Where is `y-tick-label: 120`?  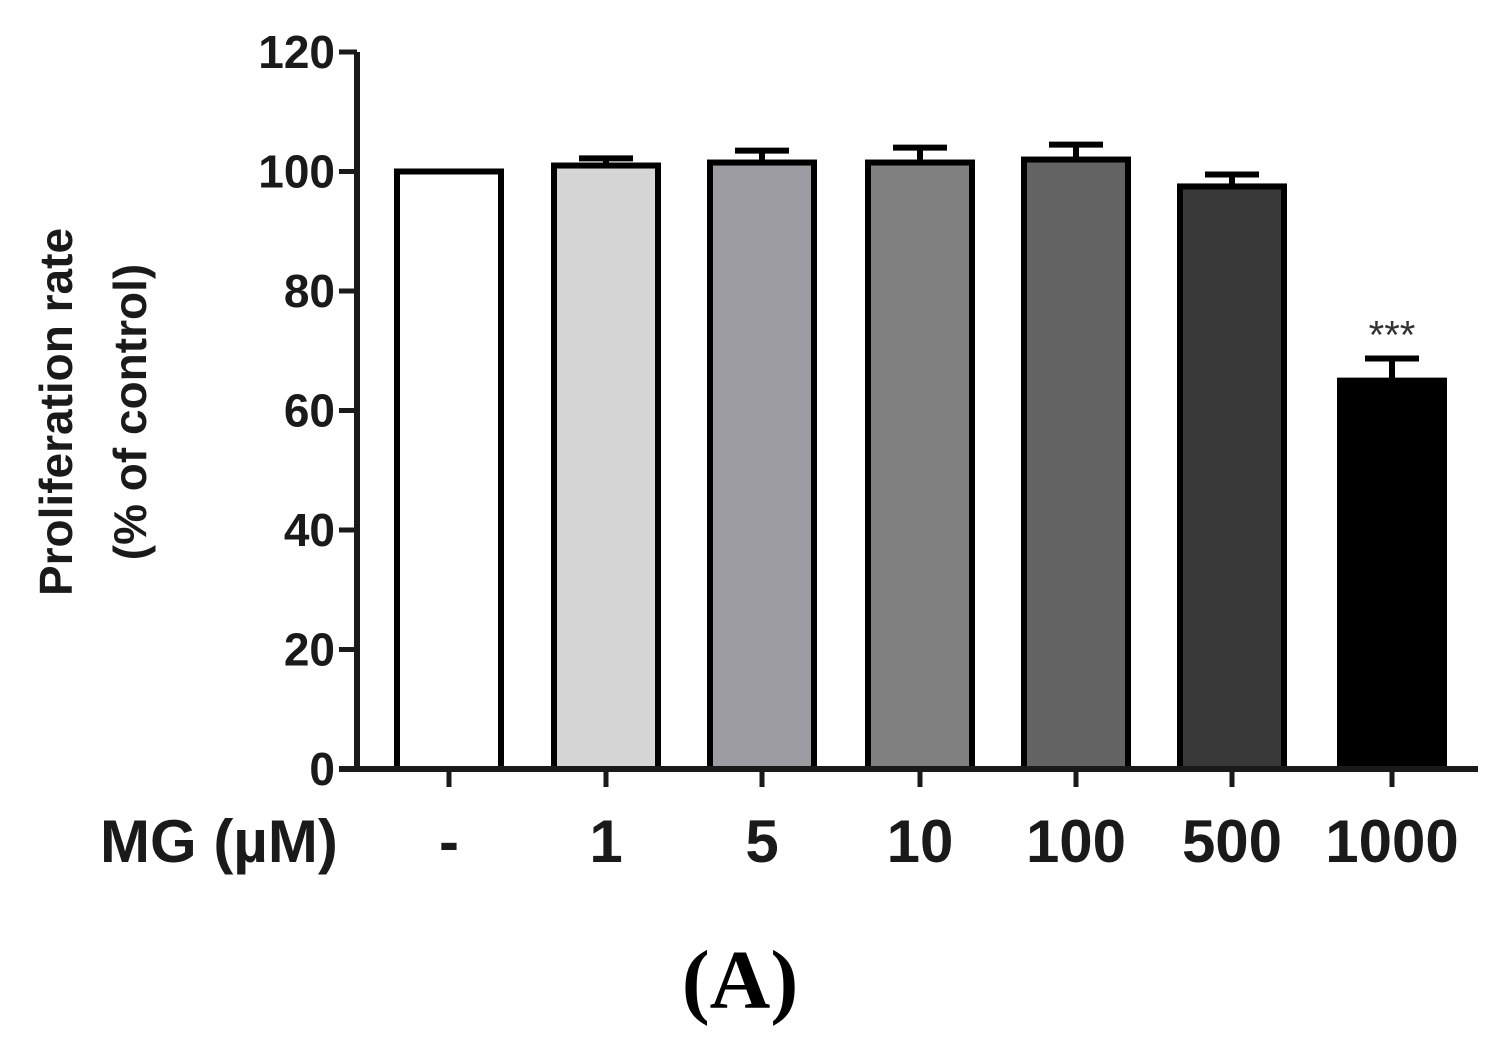
y-tick-label: 120 is located at coordinates (296, 52).